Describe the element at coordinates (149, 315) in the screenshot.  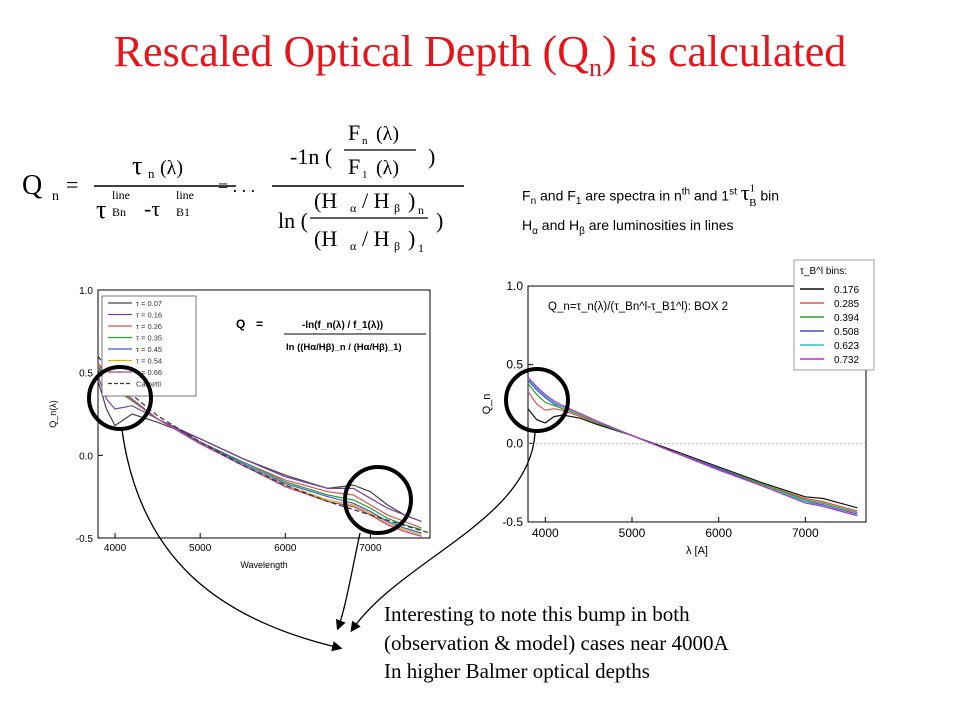
I see `legend-entry: τ = 0.16` at that location.